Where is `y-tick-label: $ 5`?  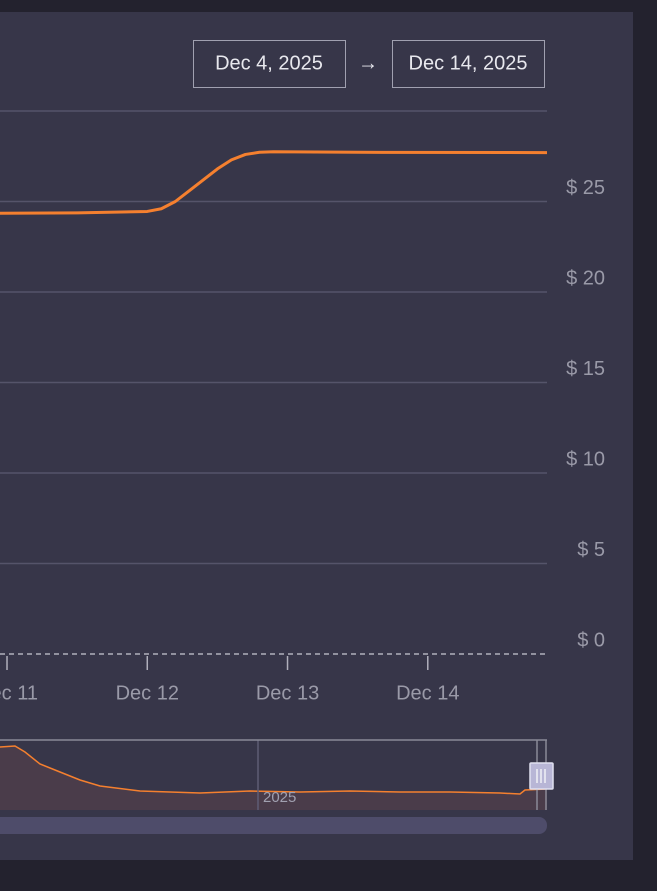 y-tick-label: $ 5 is located at coordinates (591, 550).